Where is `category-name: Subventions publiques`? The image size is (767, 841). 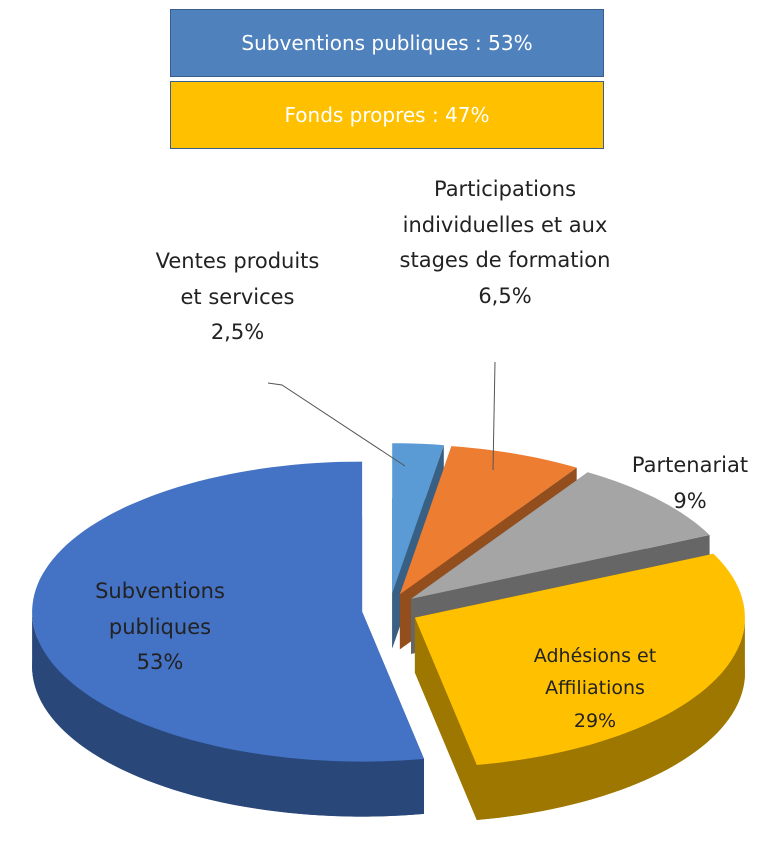 category-name: Subventions publiques is located at coordinates (160, 609).